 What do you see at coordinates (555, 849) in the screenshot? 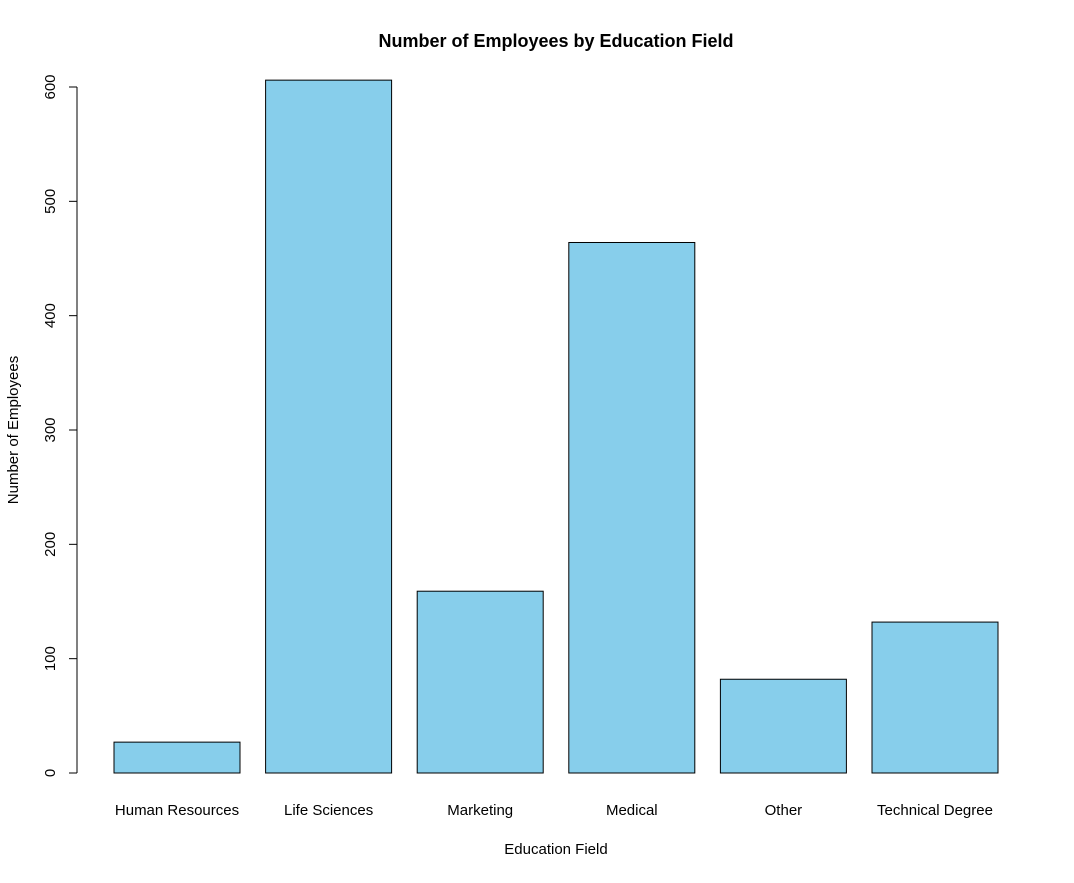
I see `x-axis-title: Education Field` at bounding box center [555, 849].